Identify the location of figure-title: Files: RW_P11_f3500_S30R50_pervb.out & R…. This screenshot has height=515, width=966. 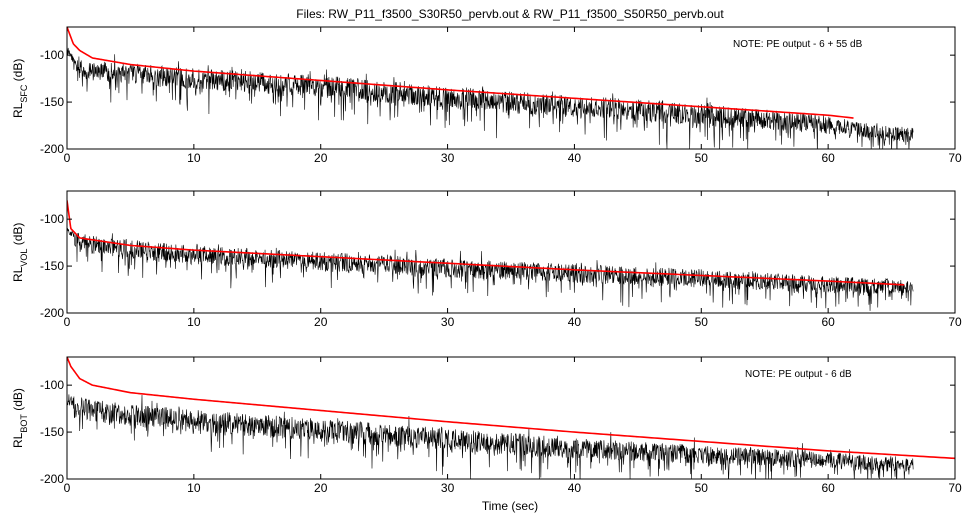
(510, 14).